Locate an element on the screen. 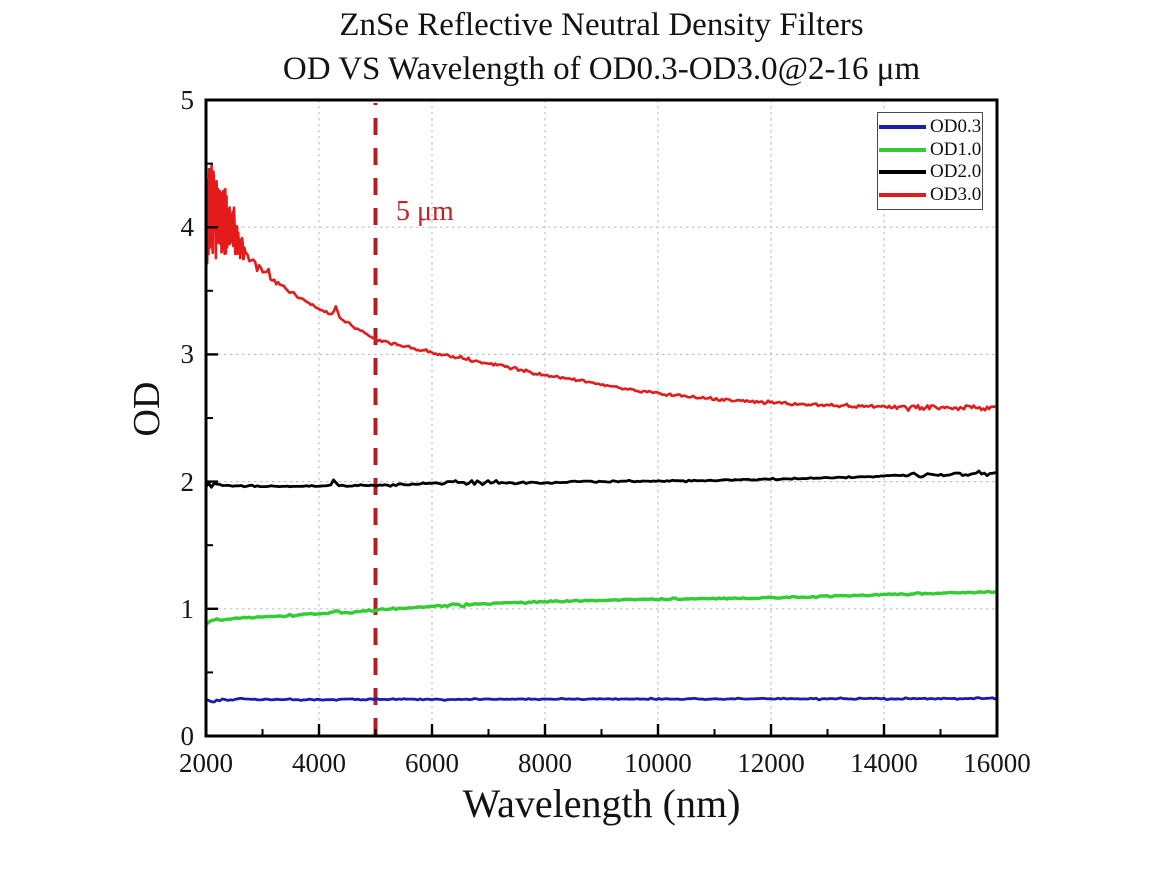 The height and width of the screenshot is (884, 1156). legend-row-od03: OD0.3 is located at coordinates (930, 127).